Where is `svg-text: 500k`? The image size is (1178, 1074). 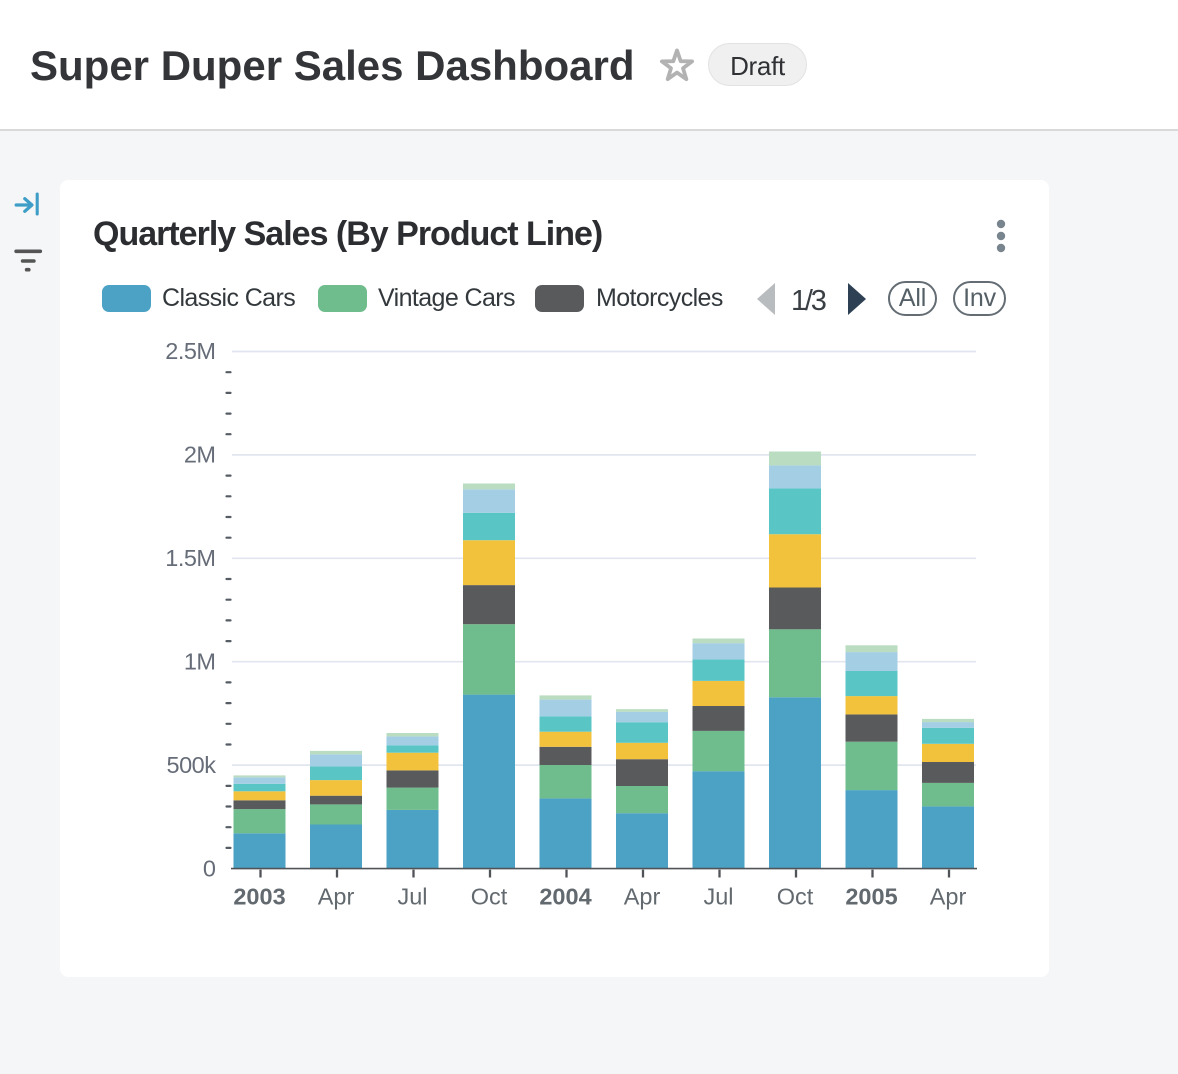
svg-text: 500k is located at coordinates (192, 765).